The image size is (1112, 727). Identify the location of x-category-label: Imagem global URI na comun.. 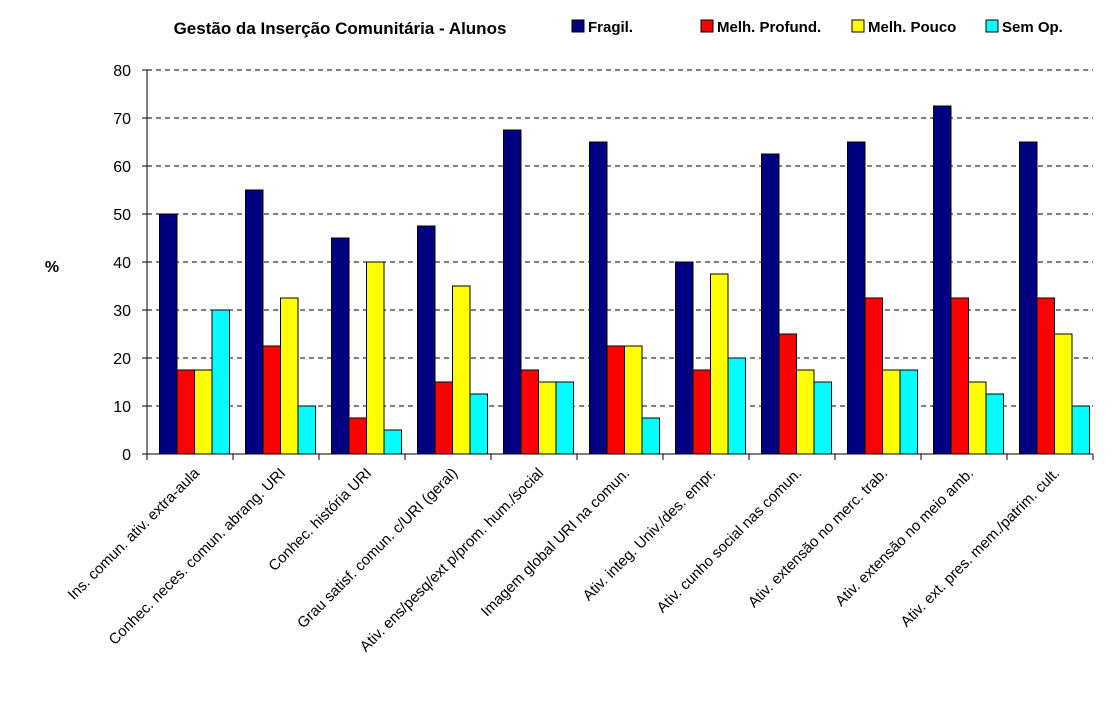
(555, 542).